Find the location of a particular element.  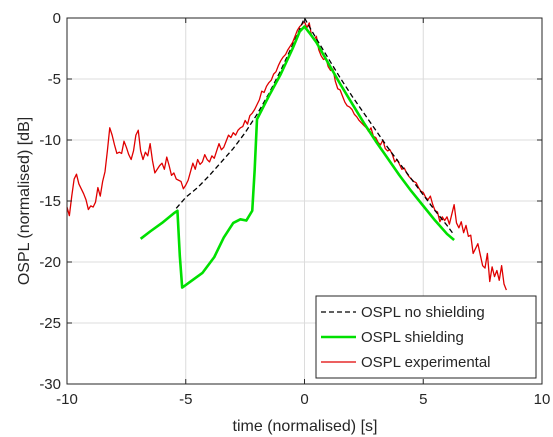

y-tick-label: -5 is located at coordinates (54, 79).